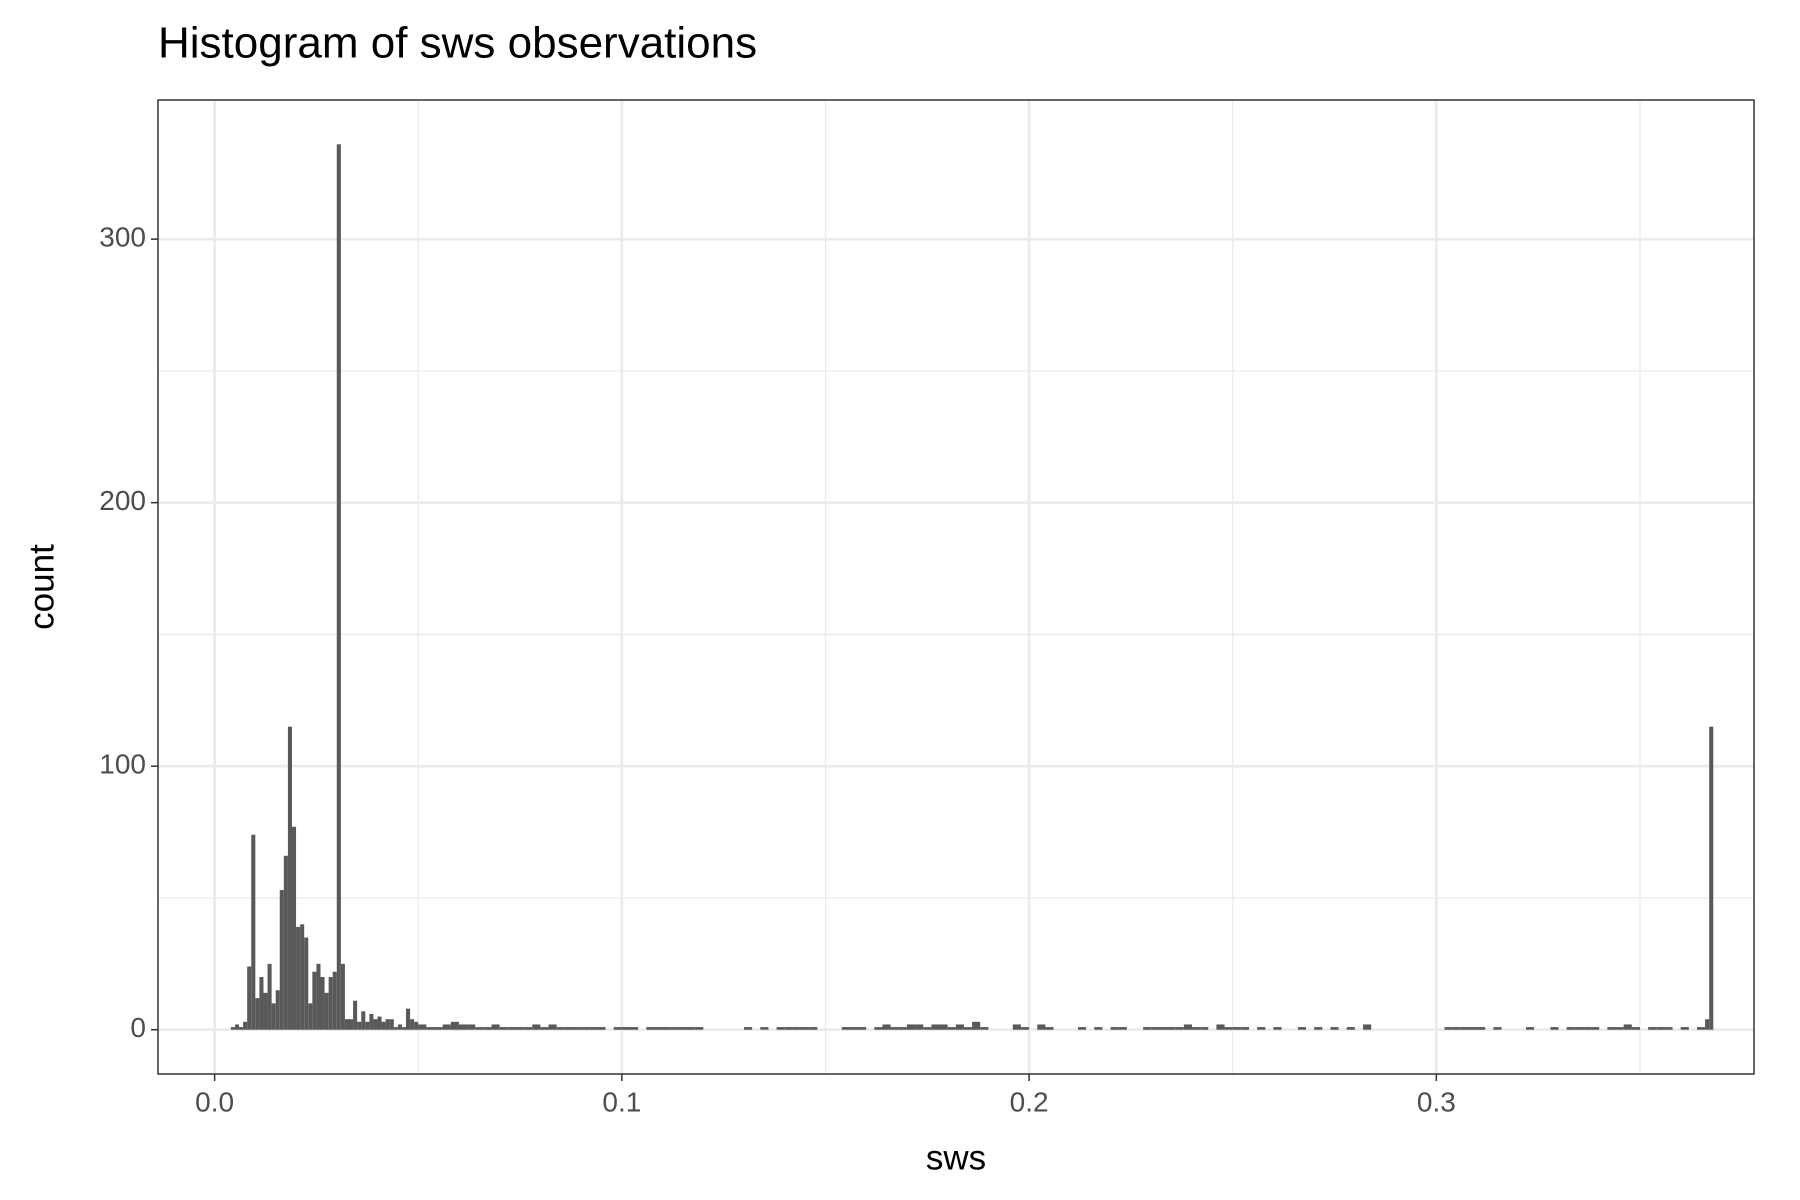  Describe the element at coordinates (1029, 1101) in the screenshot. I see `x-tick-label: 0.2` at that location.